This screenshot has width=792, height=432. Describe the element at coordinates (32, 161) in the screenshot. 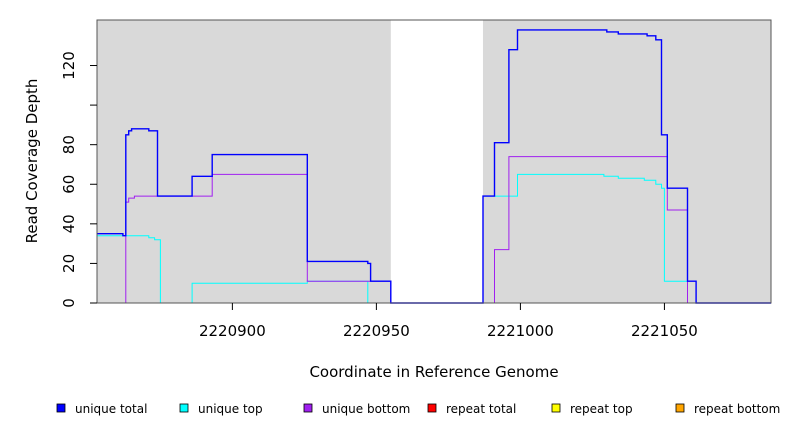

I see `y-axis-label: Read Coverage Depth` at that location.